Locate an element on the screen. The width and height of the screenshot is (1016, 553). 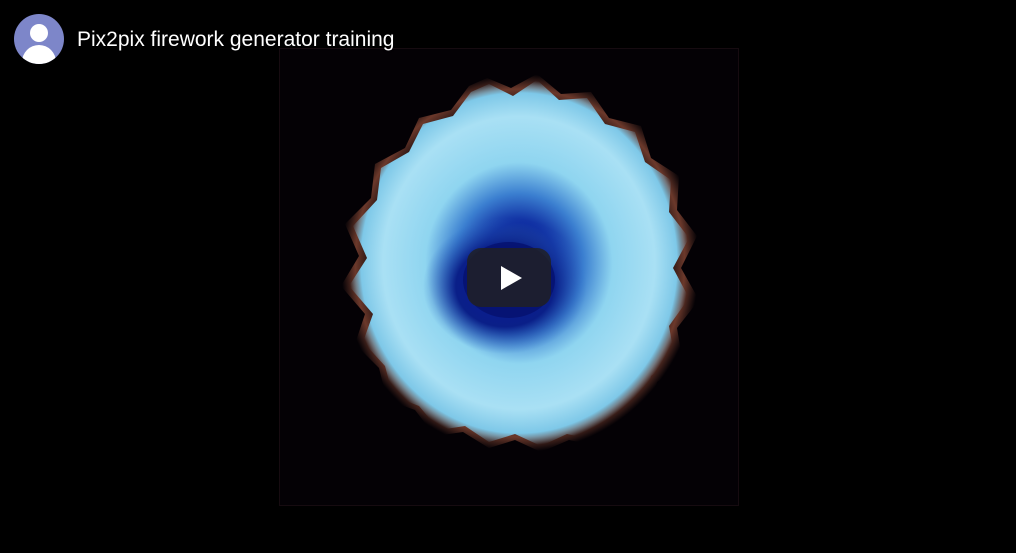
video-header: Pix2pix firework generator training is located at coordinates (508, 40).